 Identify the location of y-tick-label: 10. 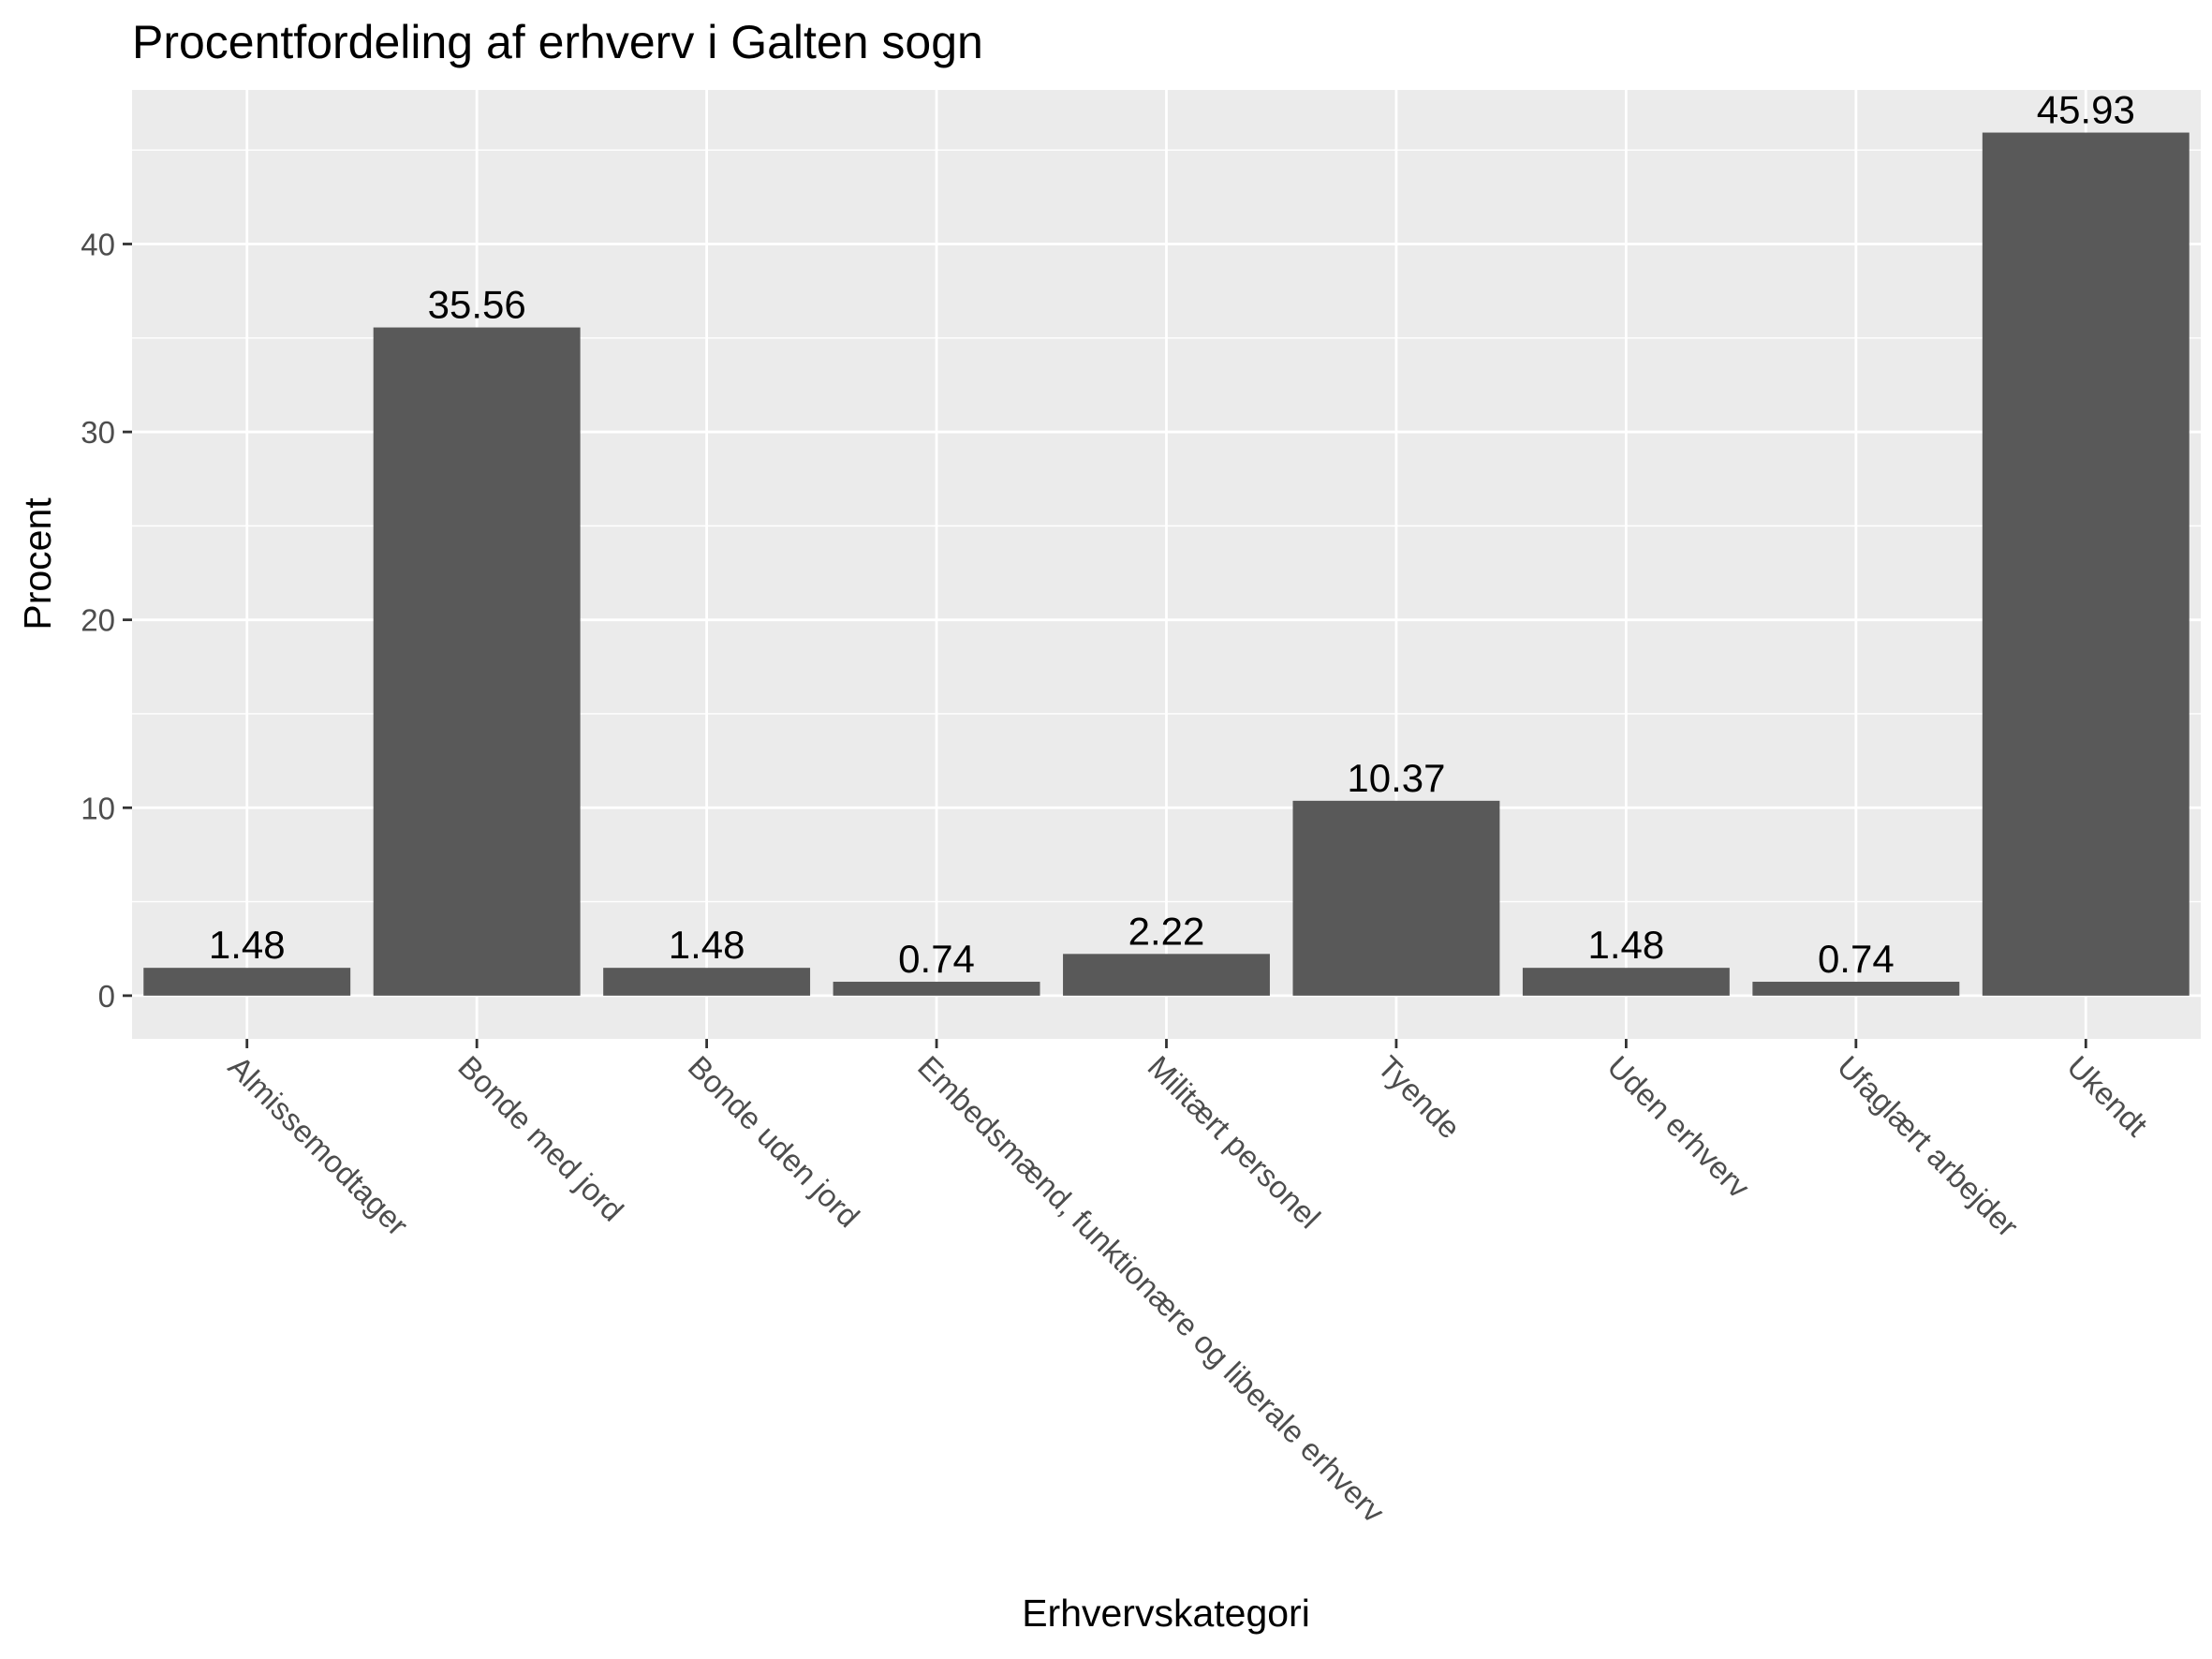
(98, 808).